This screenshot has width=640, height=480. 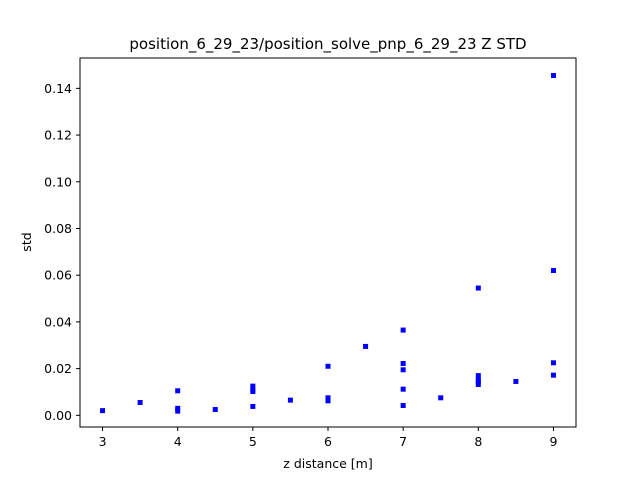 What do you see at coordinates (478, 441) in the screenshot?
I see `x-tick-label: 8` at bounding box center [478, 441].